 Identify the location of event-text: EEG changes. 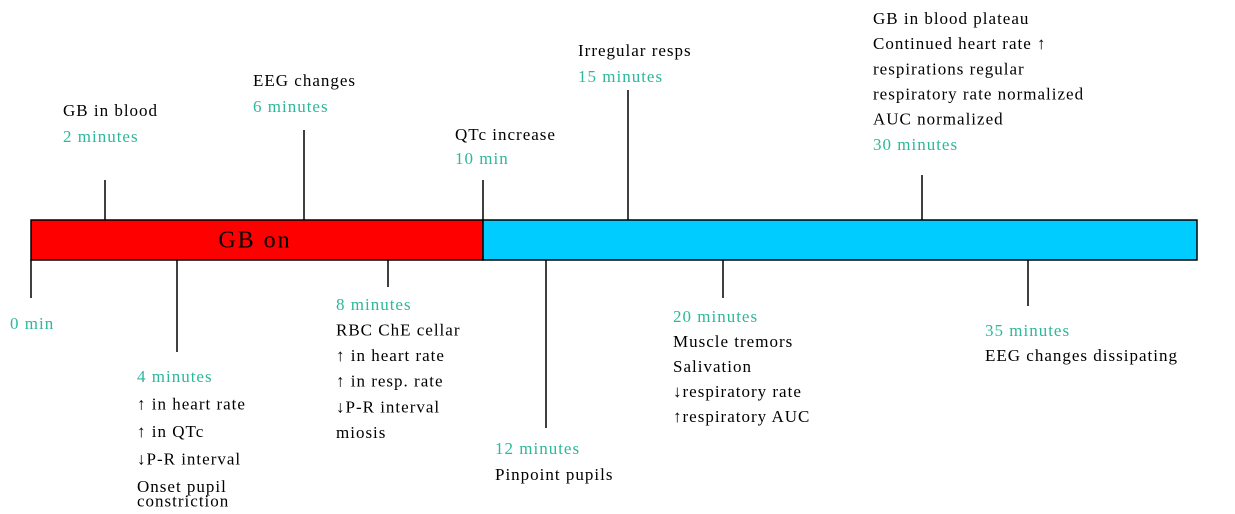
(304, 80).